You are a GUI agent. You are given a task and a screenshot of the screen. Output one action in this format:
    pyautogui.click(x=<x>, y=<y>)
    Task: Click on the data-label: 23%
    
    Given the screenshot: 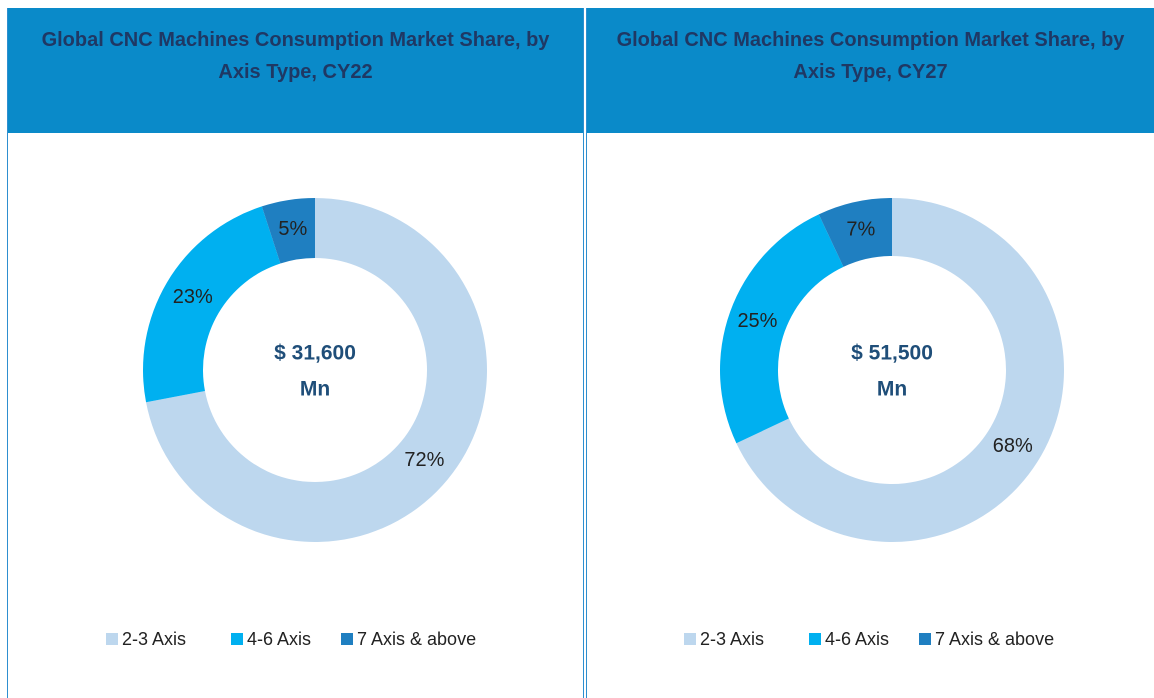 What is the action you would take?
    pyautogui.click(x=193, y=297)
    